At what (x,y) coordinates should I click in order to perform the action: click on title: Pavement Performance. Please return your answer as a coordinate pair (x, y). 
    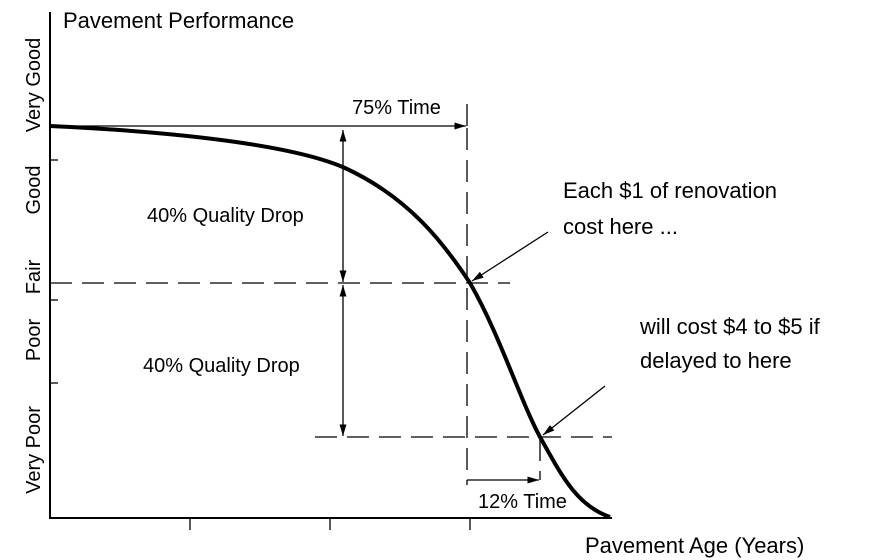
    Looking at the image, I should click on (178, 20).